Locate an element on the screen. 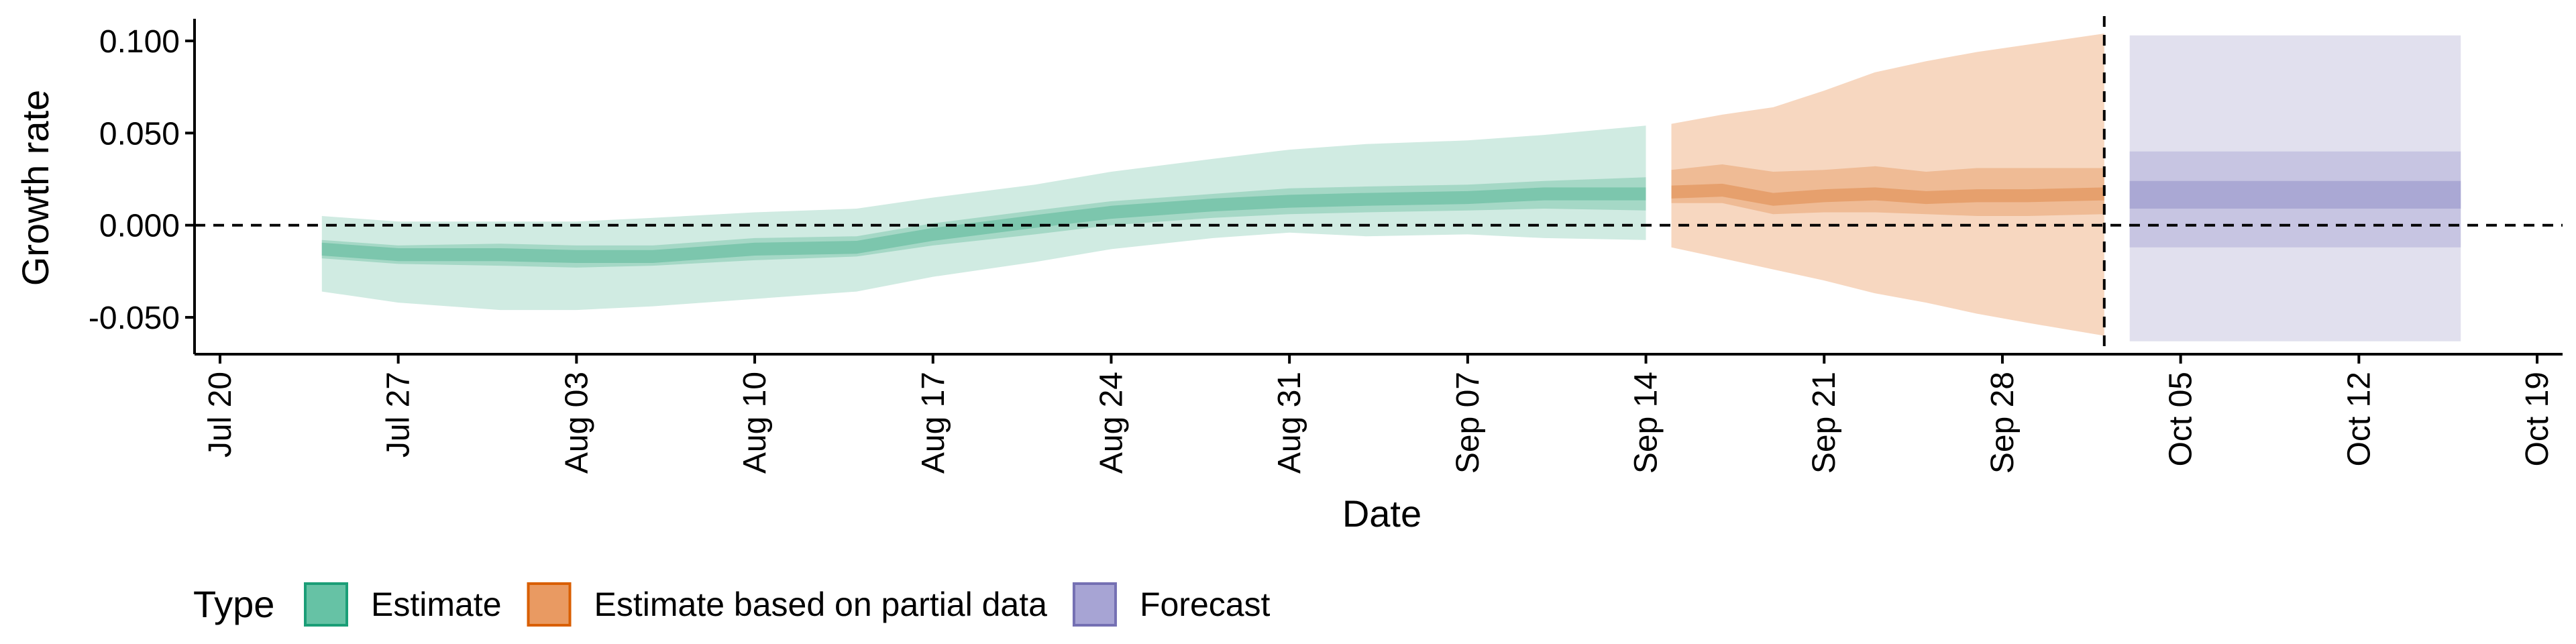  y-axis-title: Growth rate is located at coordinates (35, 188).